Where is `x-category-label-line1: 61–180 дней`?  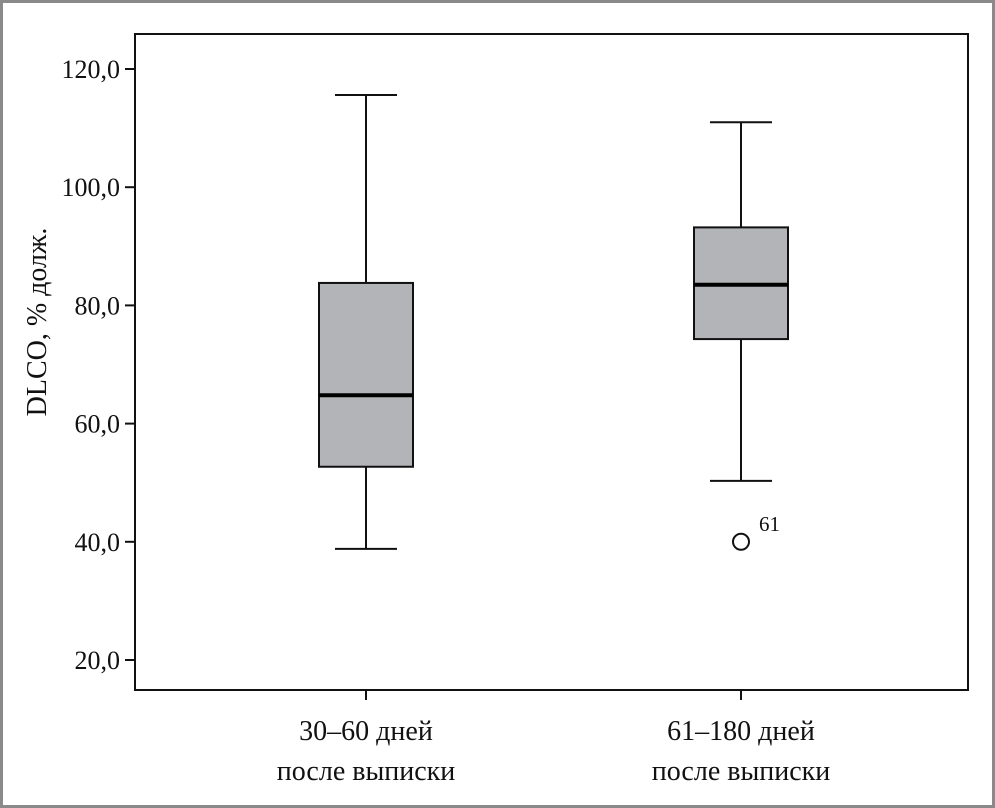 x-category-label-line1: 61–180 дней is located at coordinates (741, 731).